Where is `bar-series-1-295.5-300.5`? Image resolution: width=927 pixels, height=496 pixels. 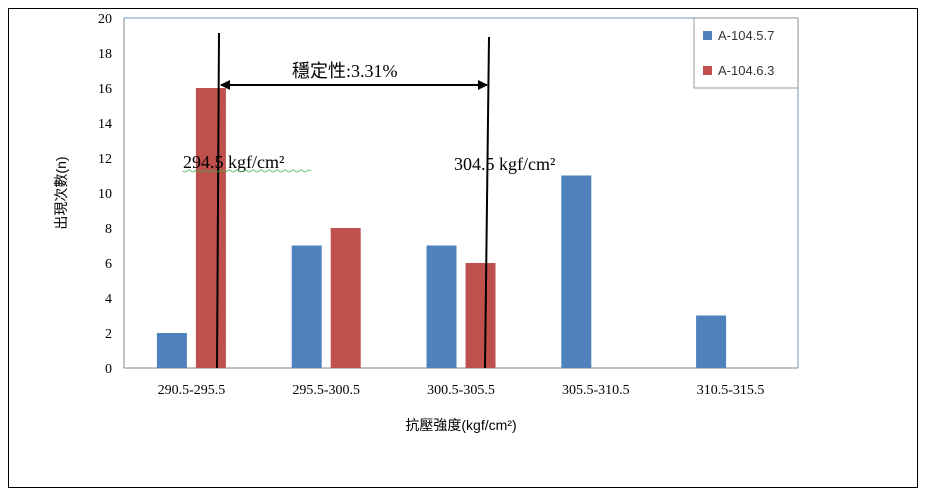 bar-series-1-295.5-300.5 is located at coordinates (306, 306).